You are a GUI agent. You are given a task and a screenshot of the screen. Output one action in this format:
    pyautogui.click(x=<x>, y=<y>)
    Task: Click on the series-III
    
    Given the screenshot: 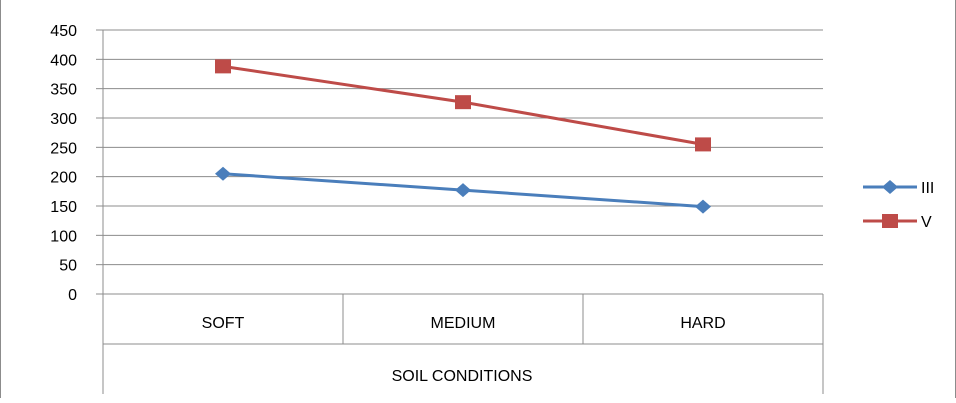 What is the action you would take?
    pyautogui.click(x=463, y=190)
    